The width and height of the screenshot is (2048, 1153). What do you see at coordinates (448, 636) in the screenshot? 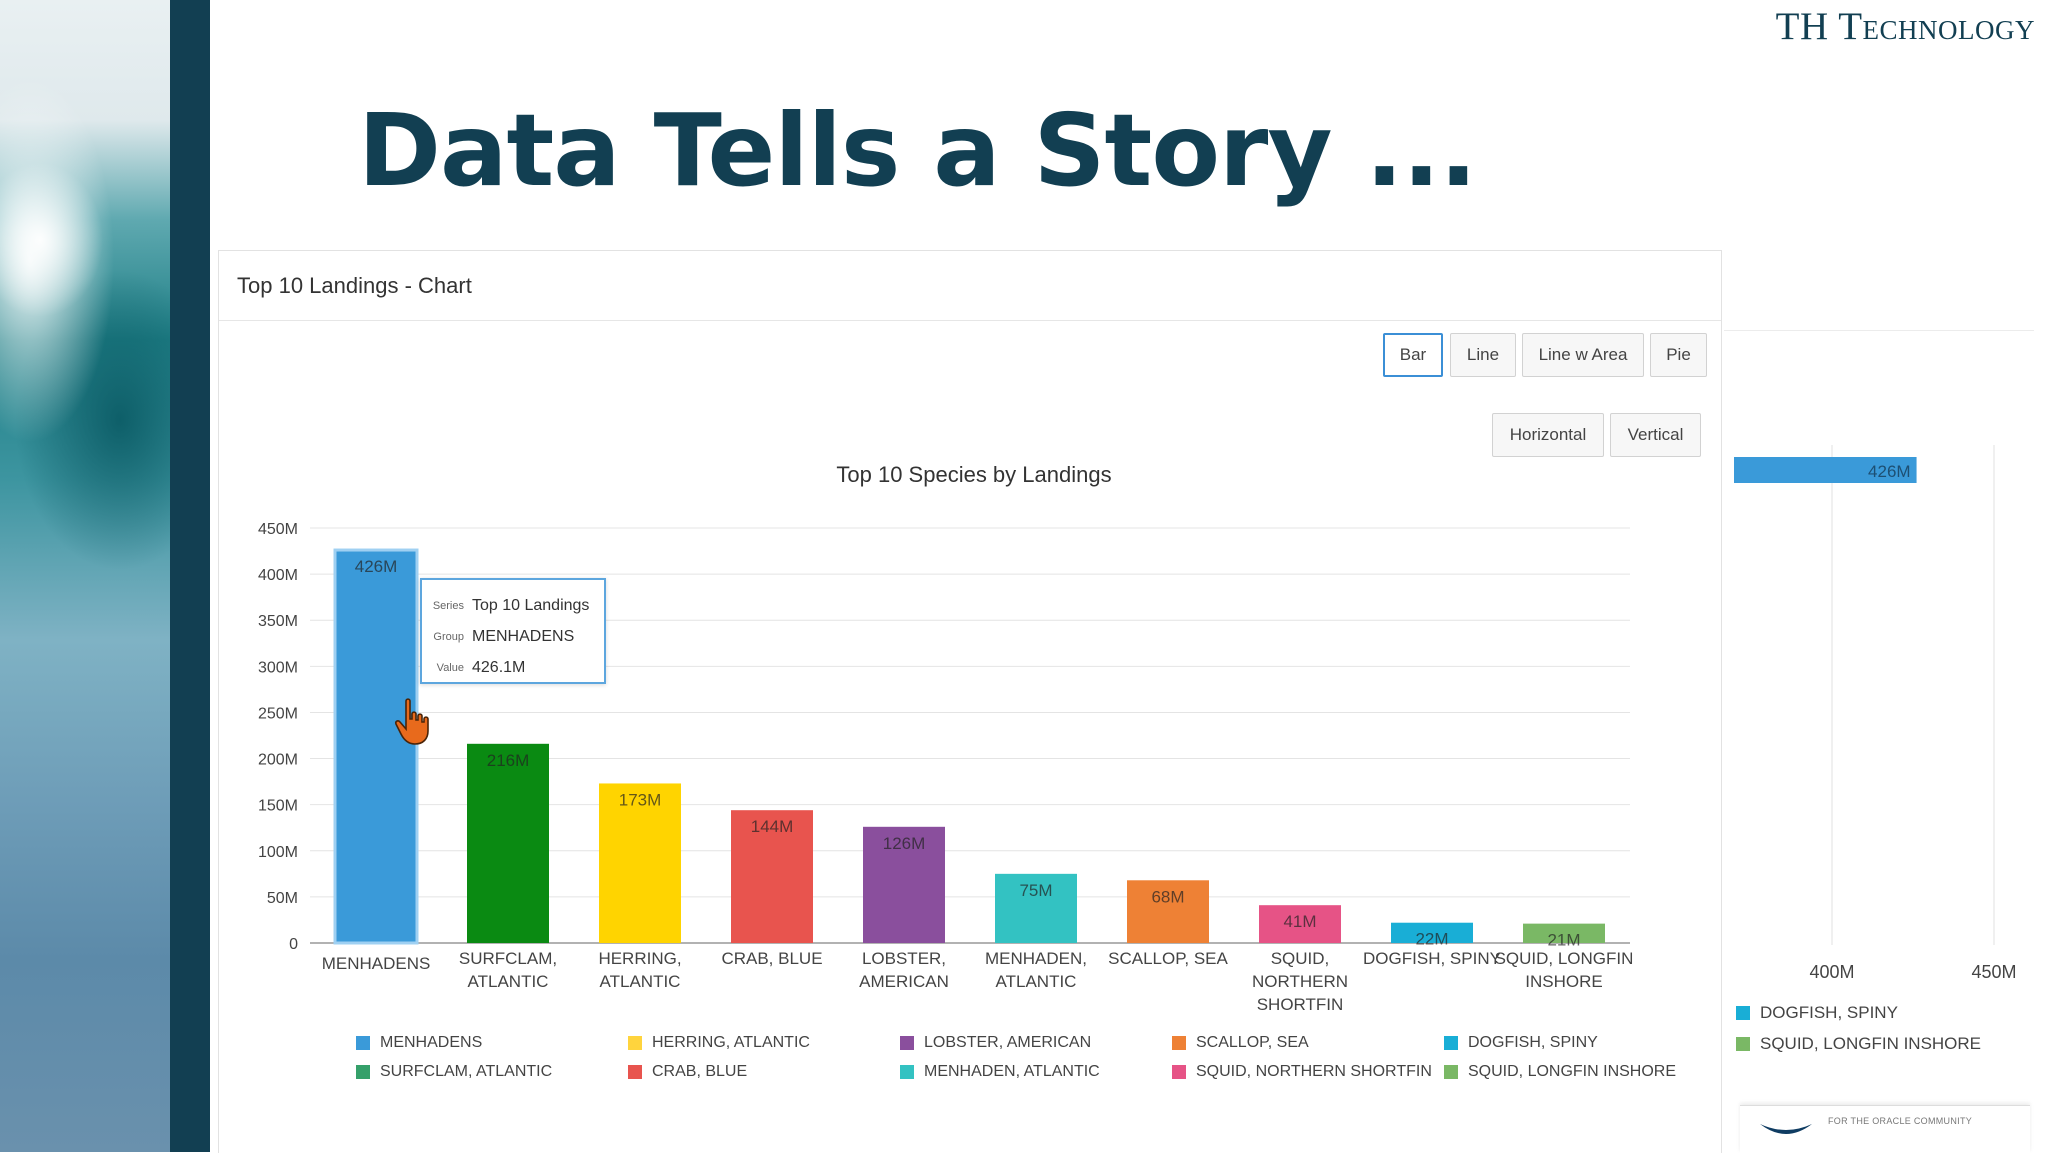
I see `tooltip-group-key: Group` at bounding box center [448, 636].